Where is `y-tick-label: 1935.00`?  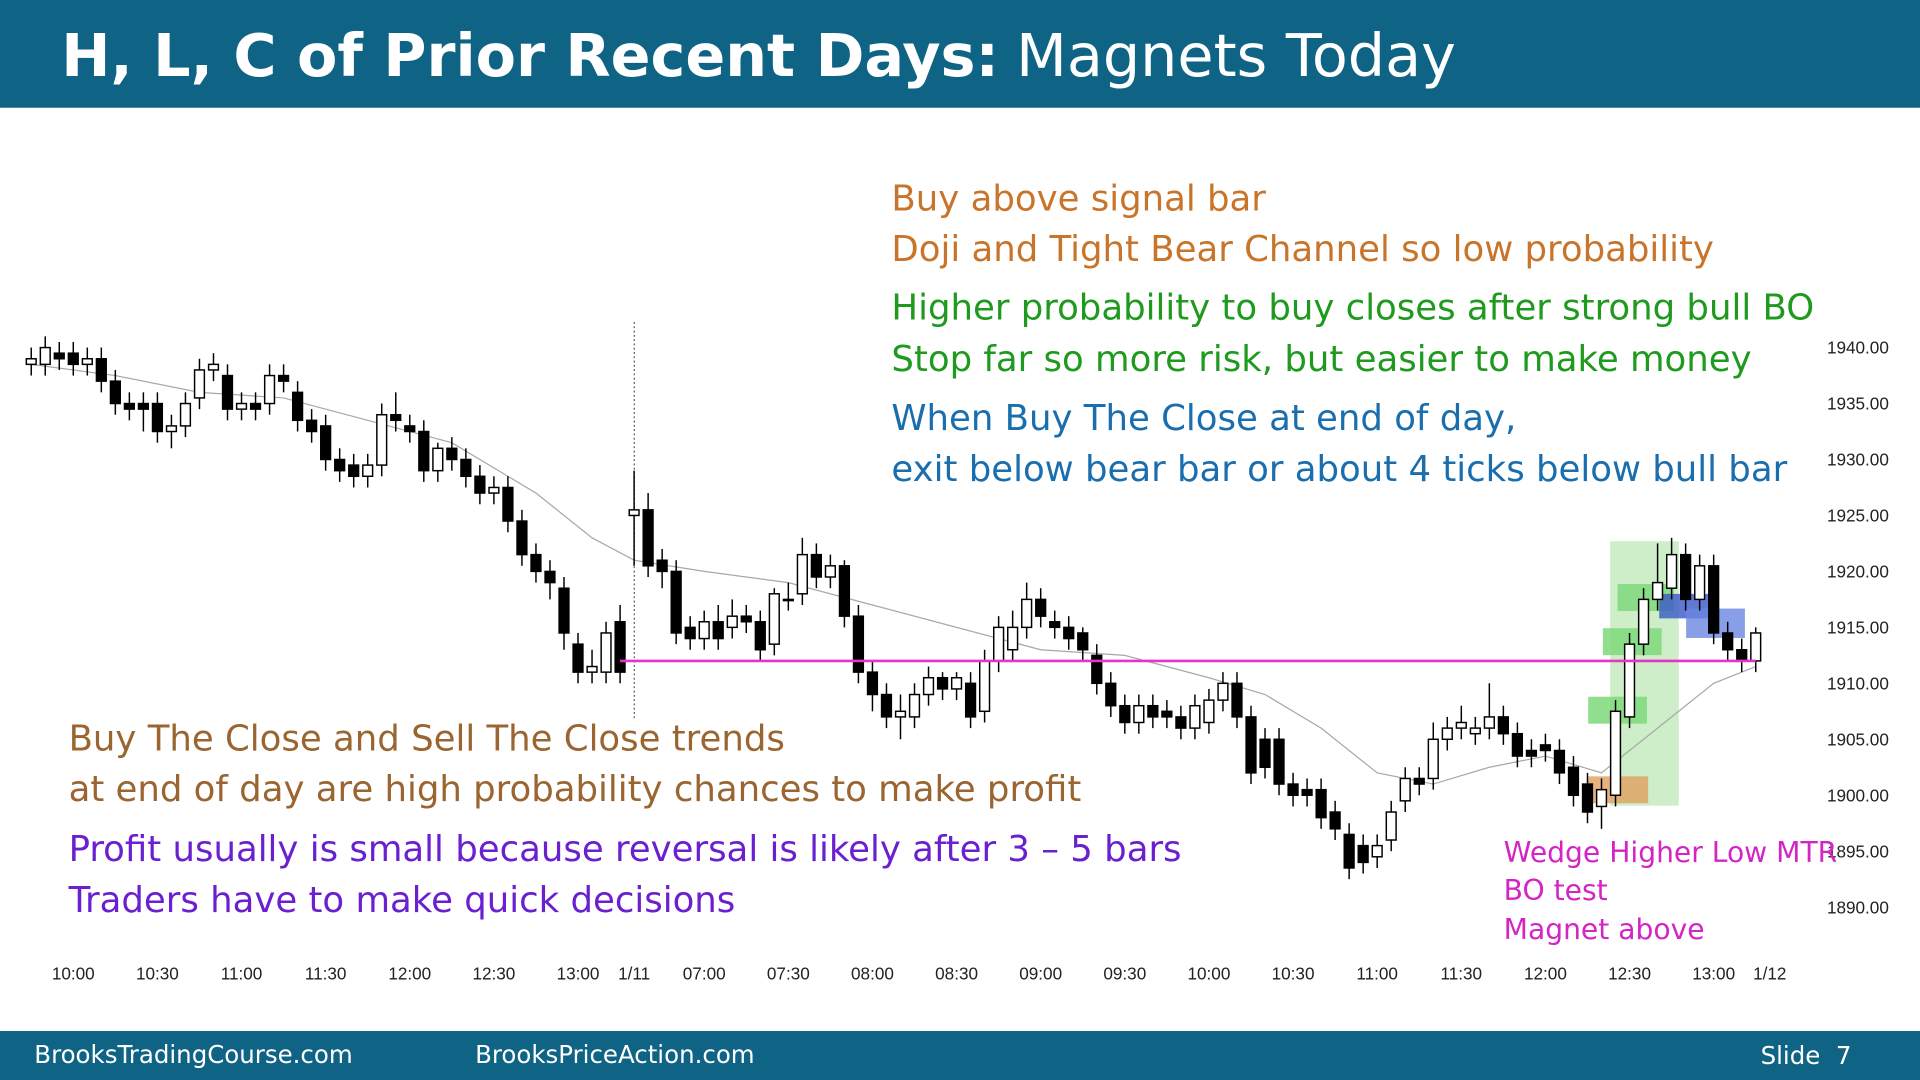
y-tick-label: 1935.00 is located at coordinates (1858, 404).